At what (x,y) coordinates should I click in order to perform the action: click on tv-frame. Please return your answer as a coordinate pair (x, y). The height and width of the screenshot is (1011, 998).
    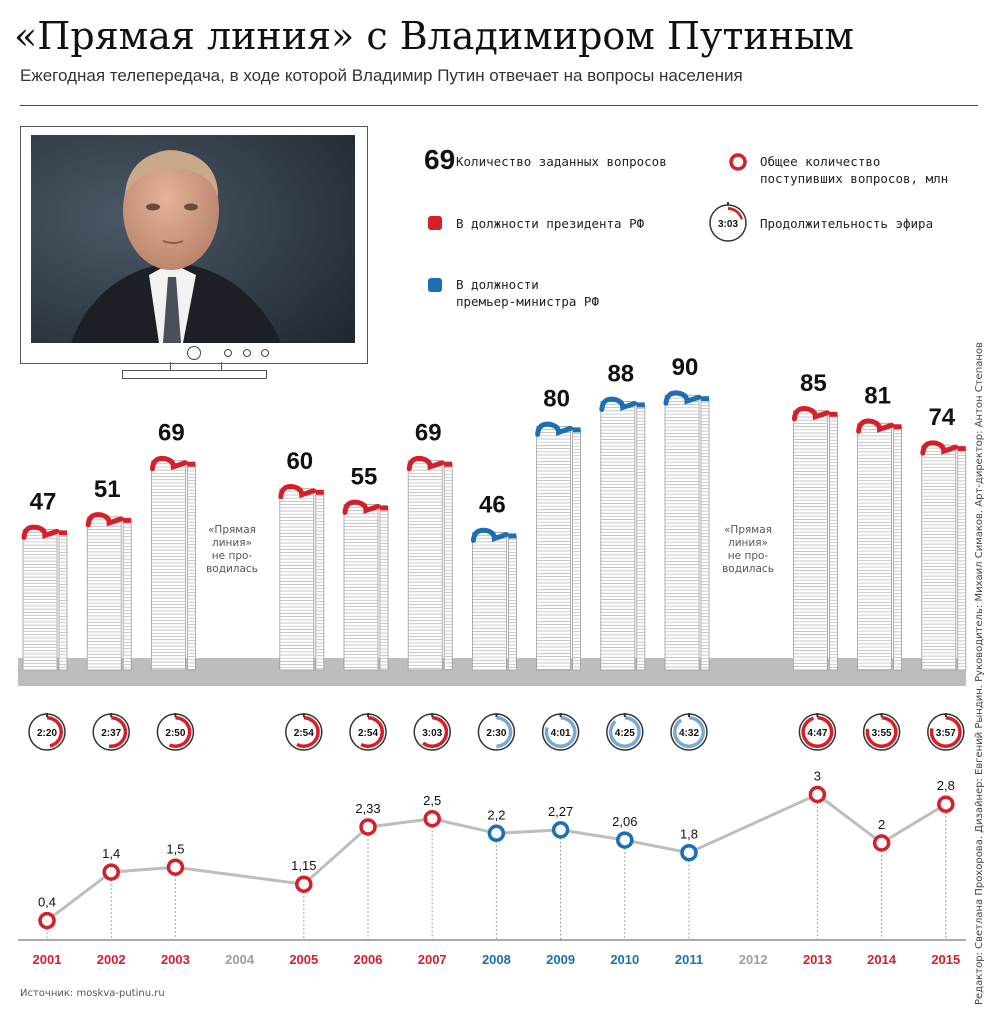
    Looking at the image, I should click on (194, 245).